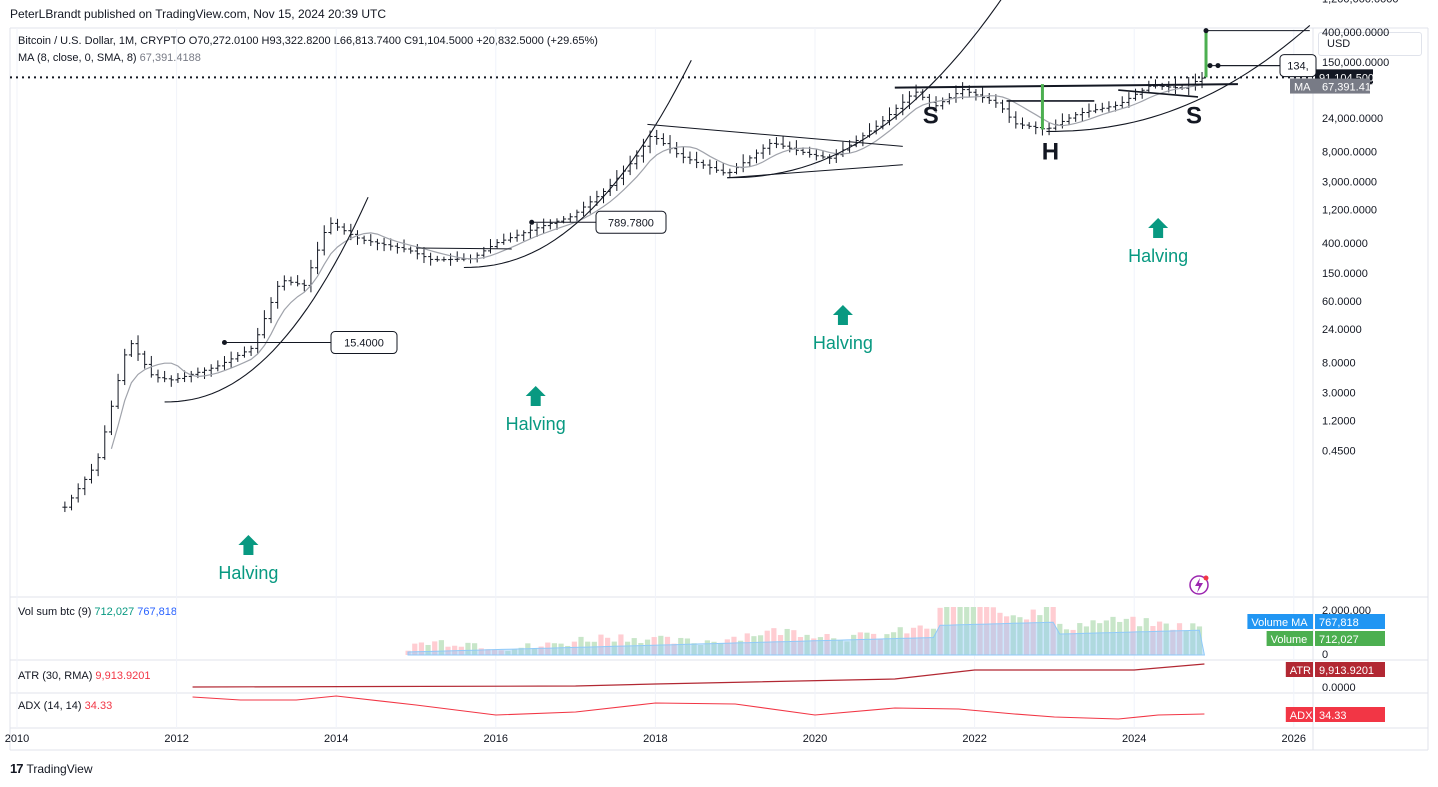  I want to click on y-tick-label: 0.4500, so click(1339, 451).